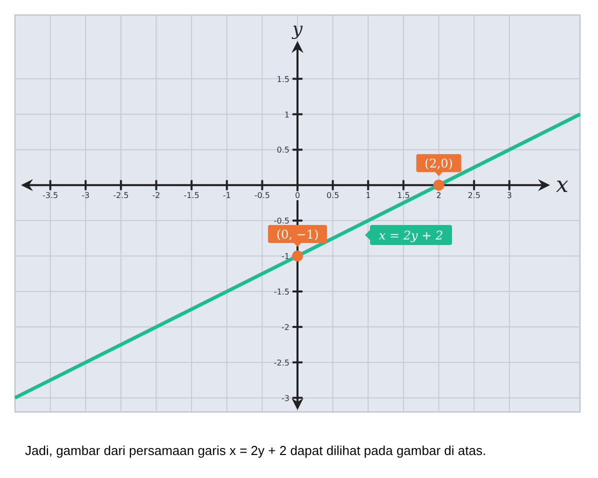  I want to click on x-tick-label: 2, so click(439, 195).